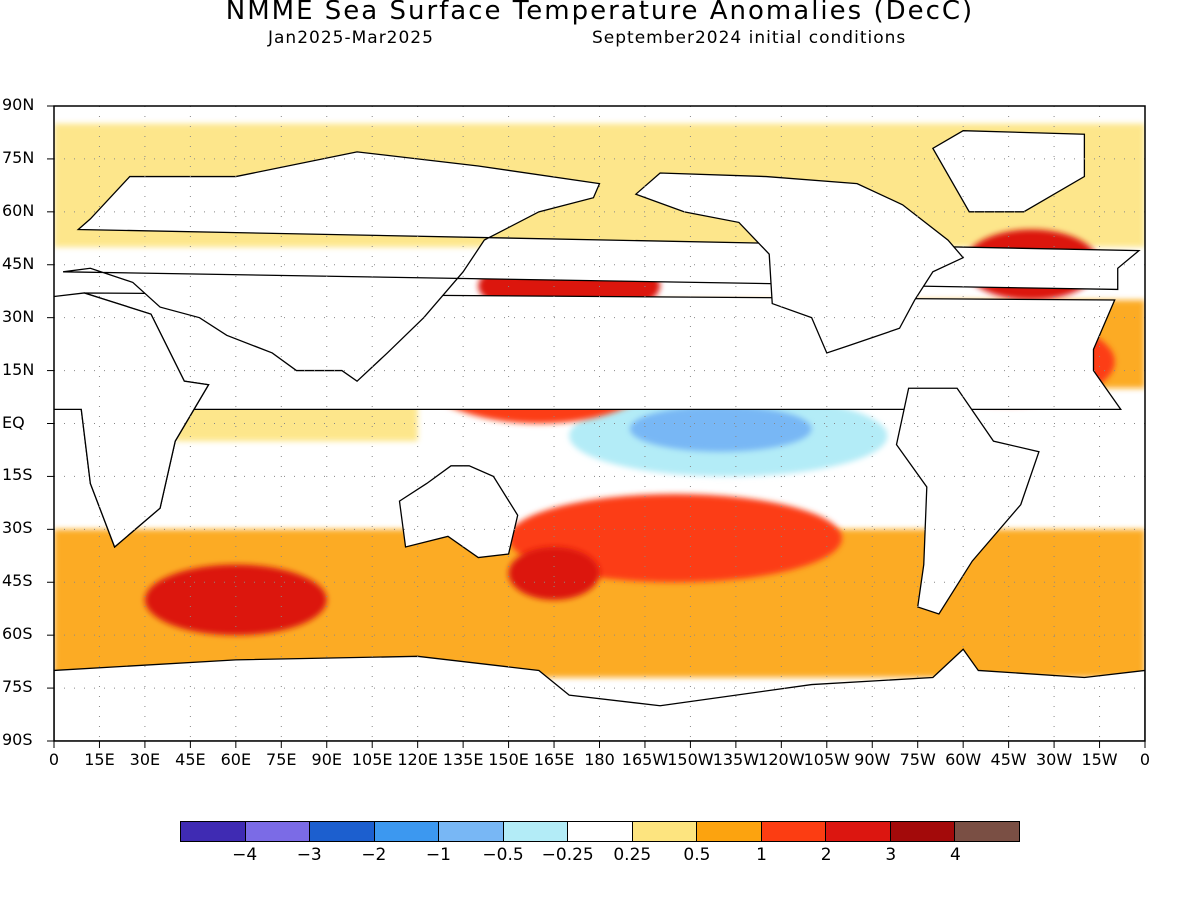  What do you see at coordinates (826, 759) in the screenshot?
I see `lon-label: 105W` at bounding box center [826, 759].